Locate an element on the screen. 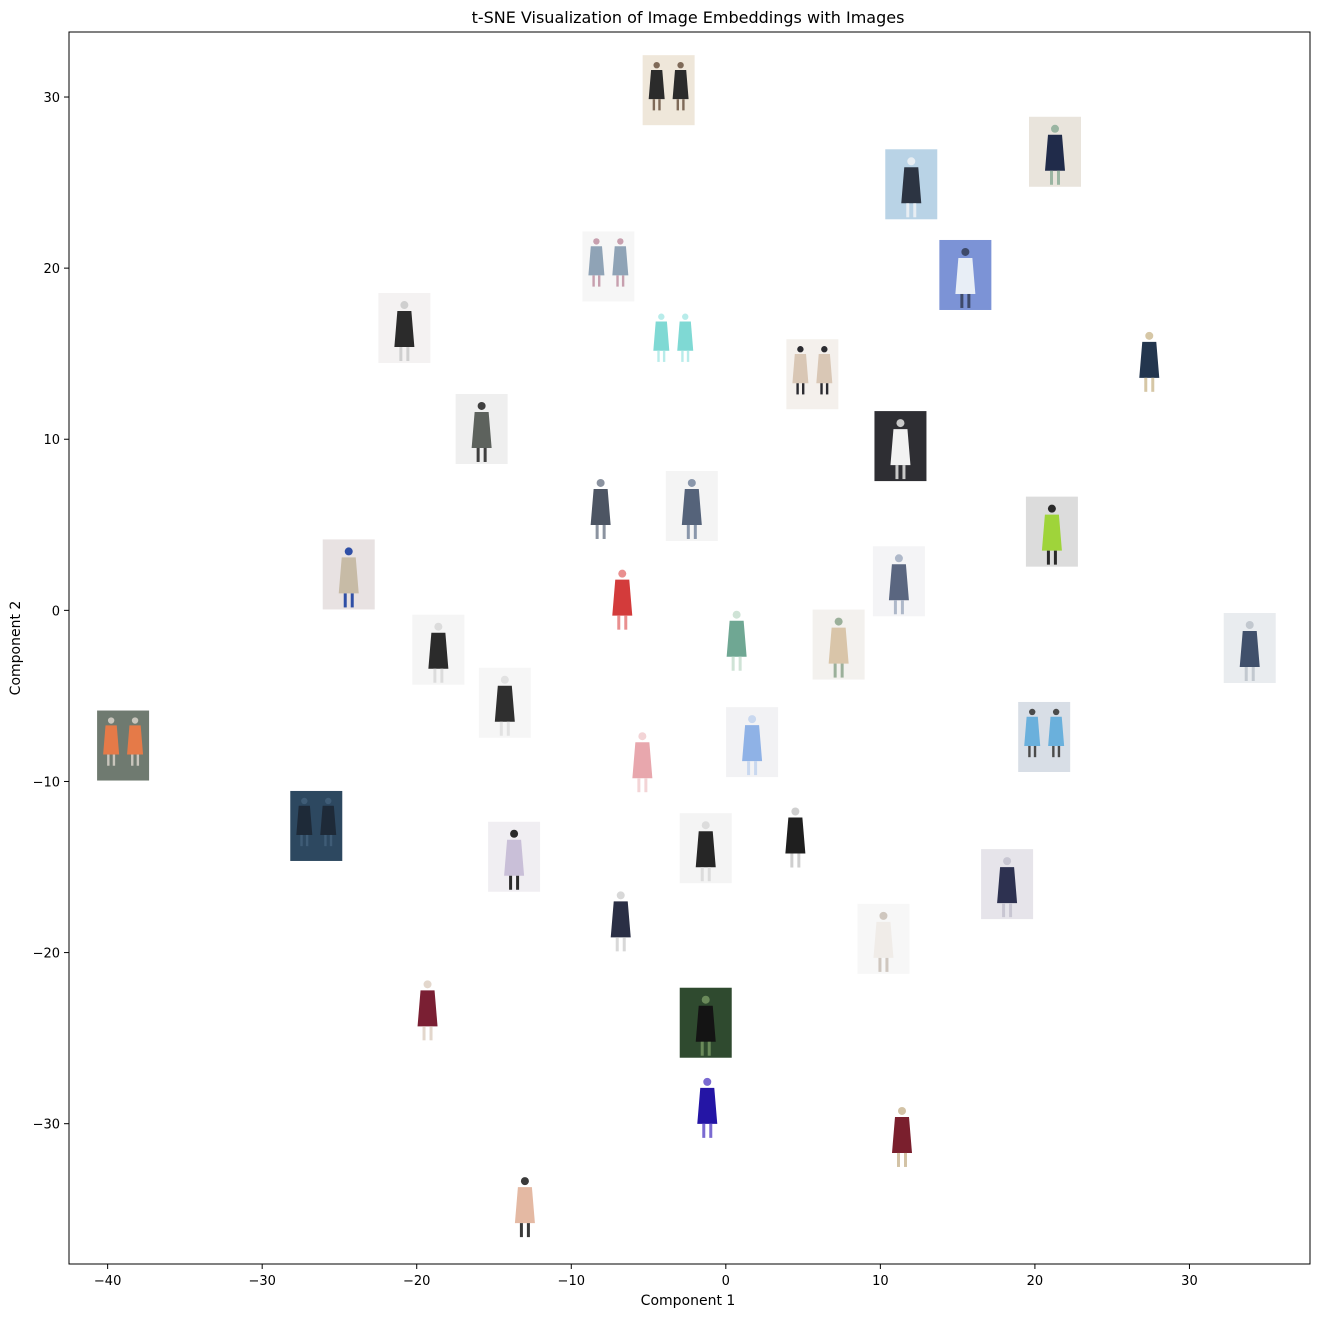 Image resolution: width=1318 pixels, height=1317 pixels. thumbnail-burgundy-swing-coat is located at coordinates (427, 1007).